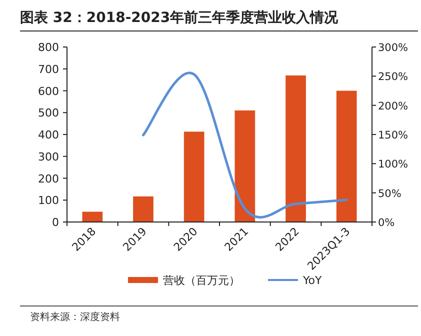 This screenshot has height=336, width=421. Describe the element at coordinates (393, 106) in the screenshot. I see `y2-tick-label: 200%` at that location.